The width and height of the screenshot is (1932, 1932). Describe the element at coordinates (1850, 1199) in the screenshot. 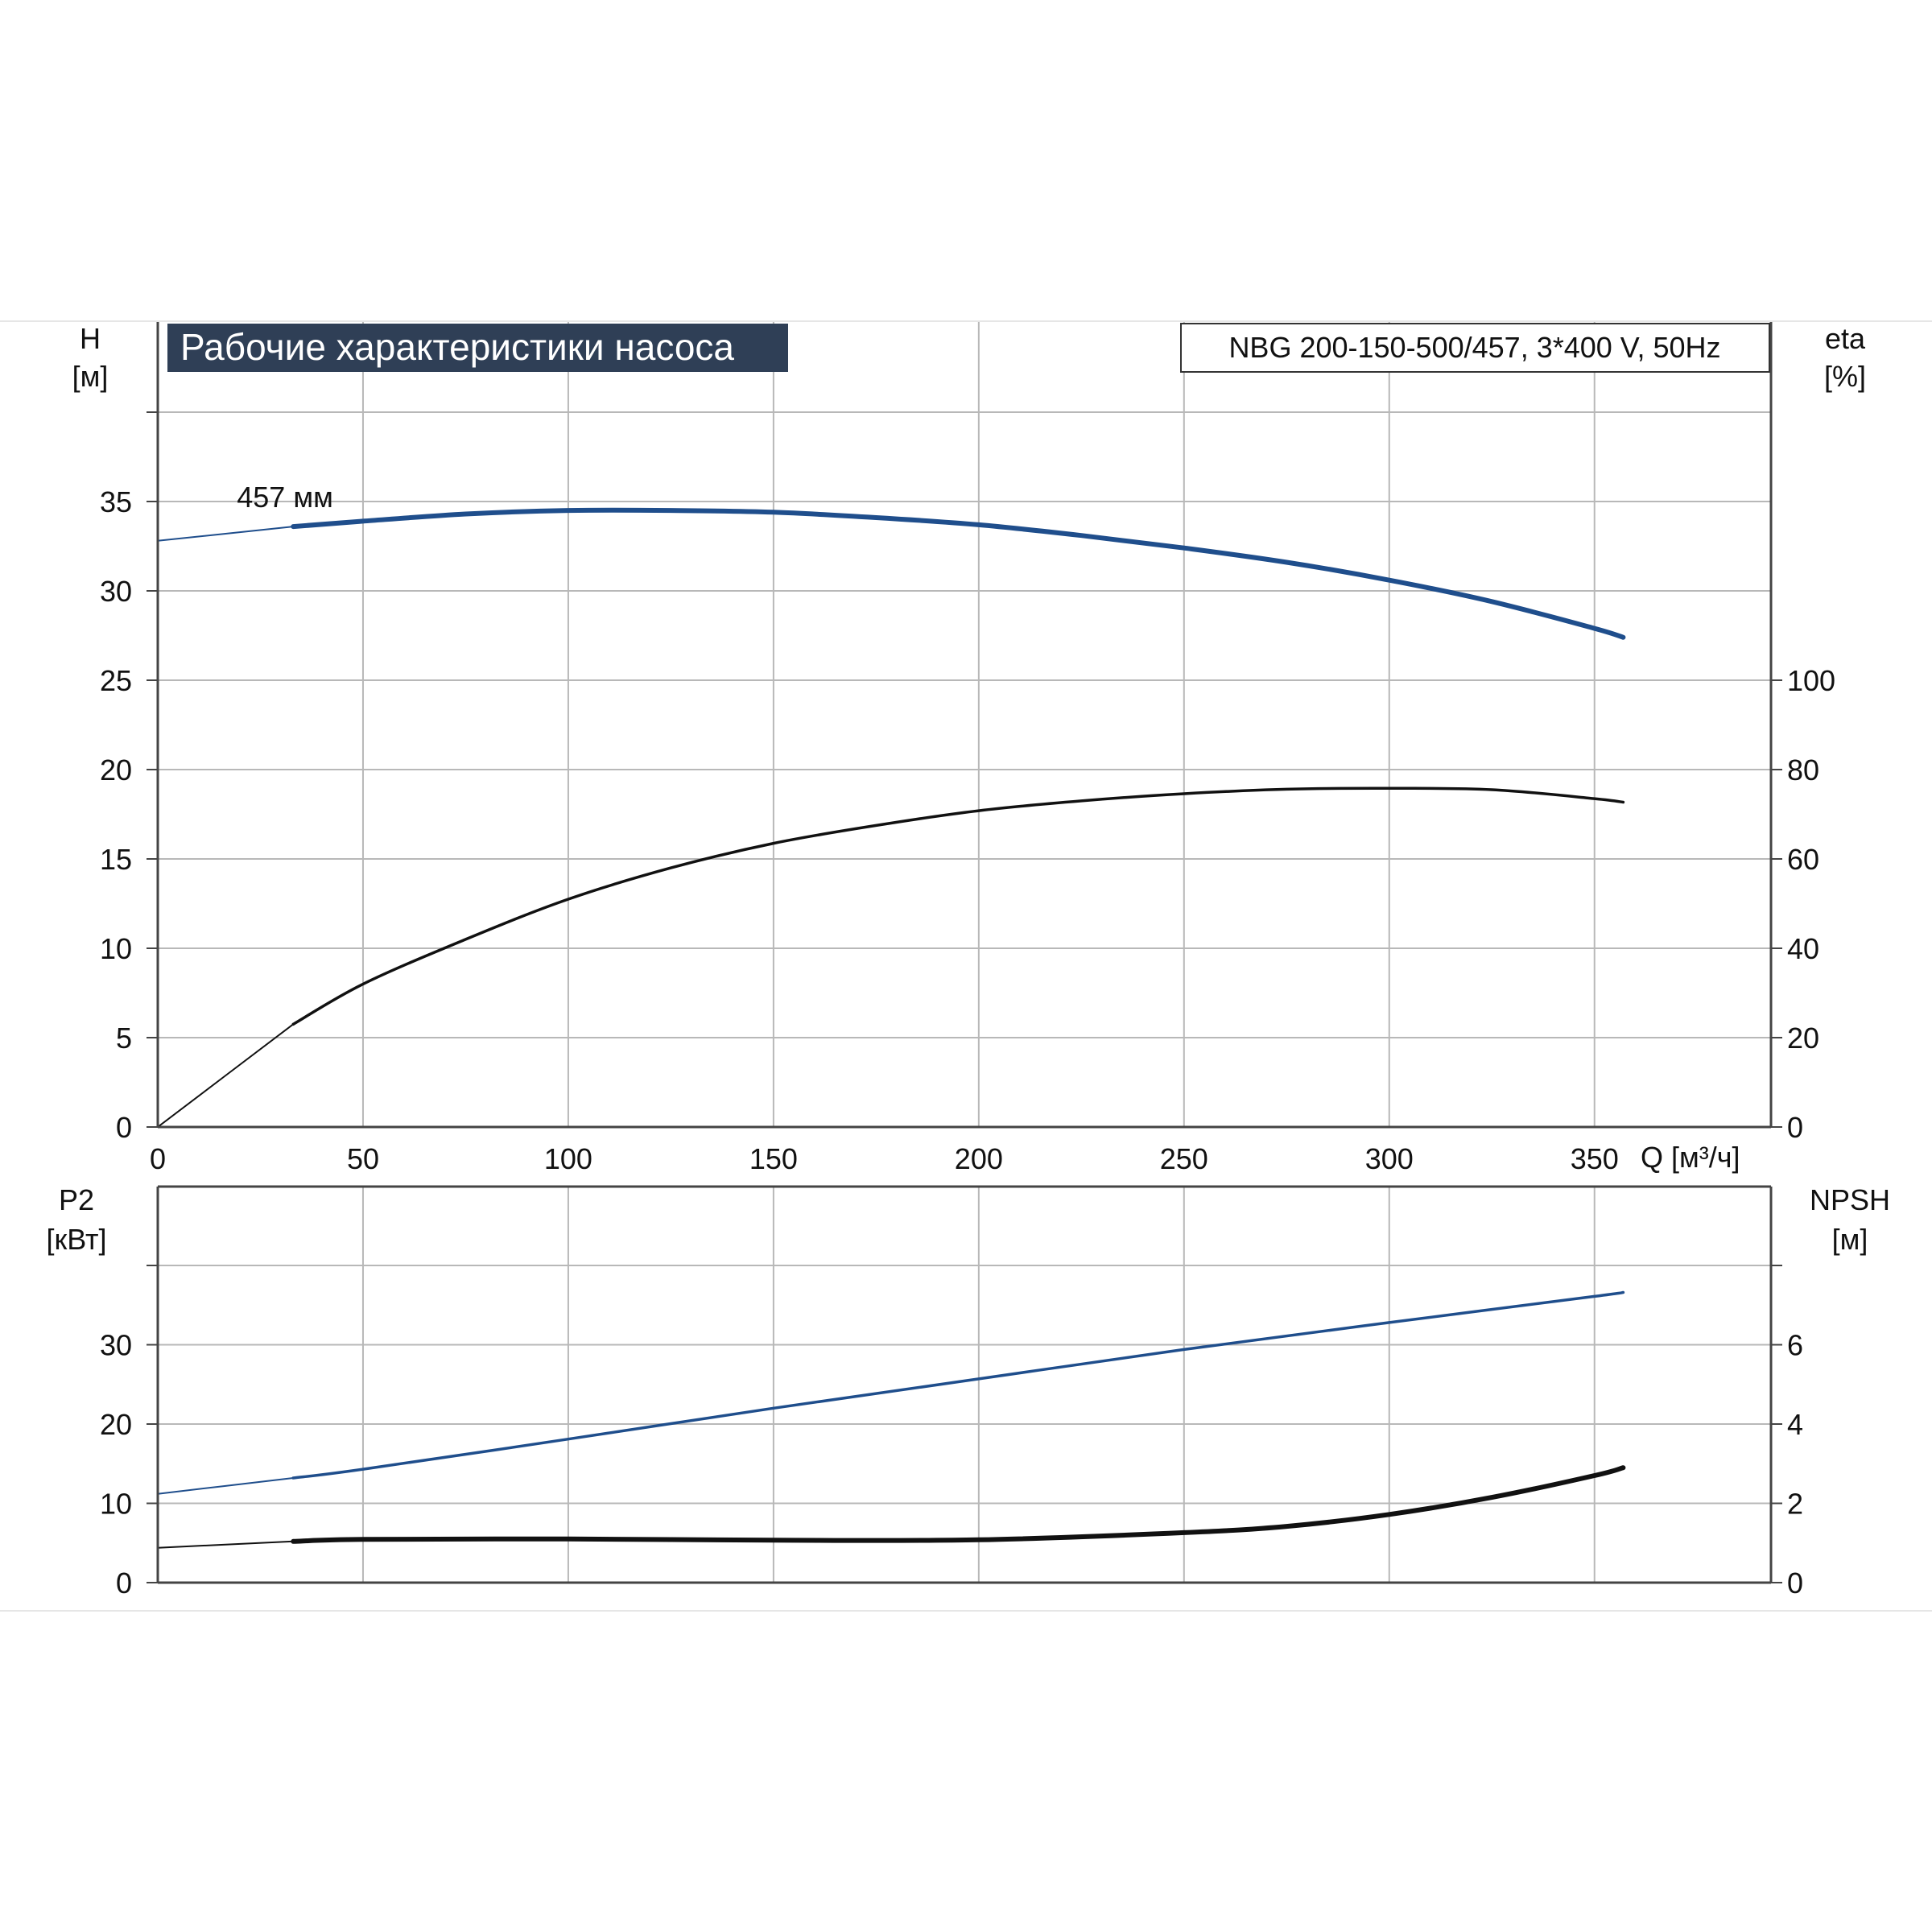

I see `npsh-axis-label: NPSH` at that location.